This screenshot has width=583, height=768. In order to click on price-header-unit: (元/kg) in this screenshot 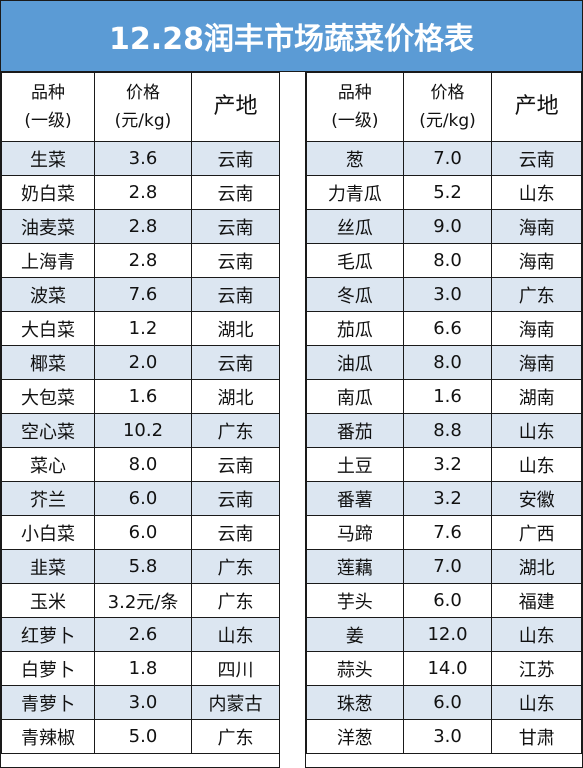, I will do `click(447, 121)`.